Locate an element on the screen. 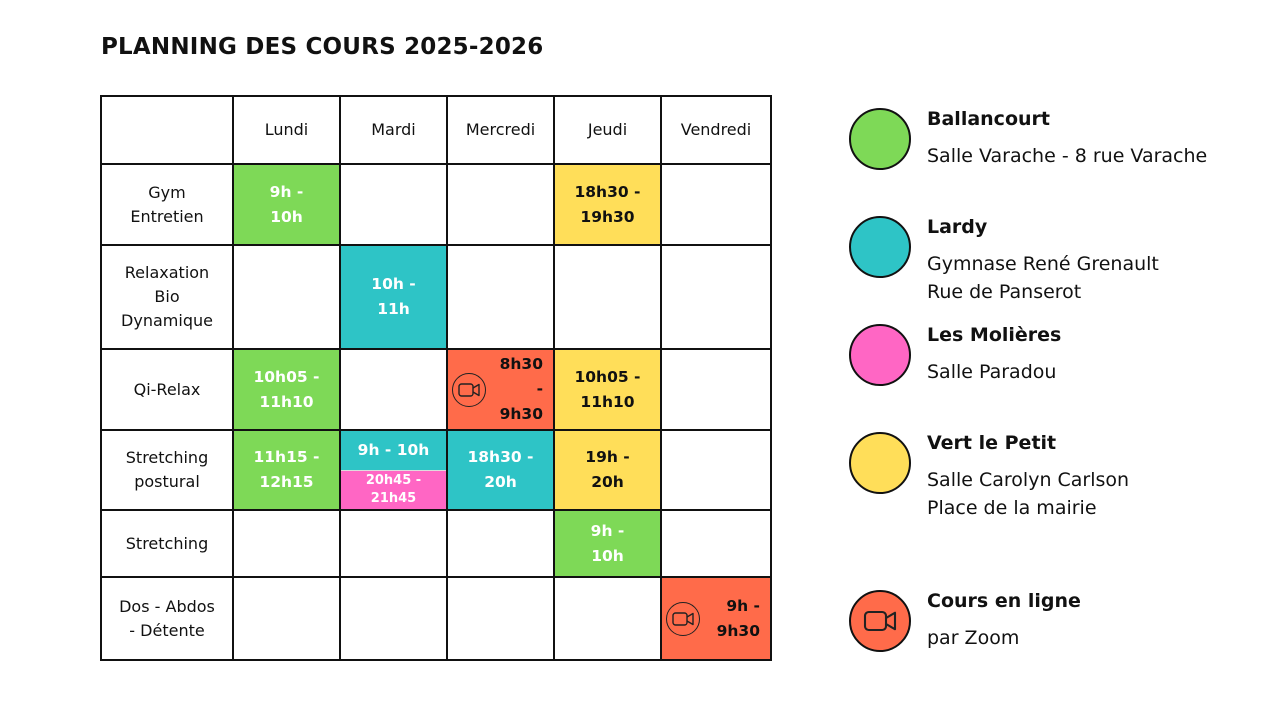  day-header: Mardi is located at coordinates (394, 131).